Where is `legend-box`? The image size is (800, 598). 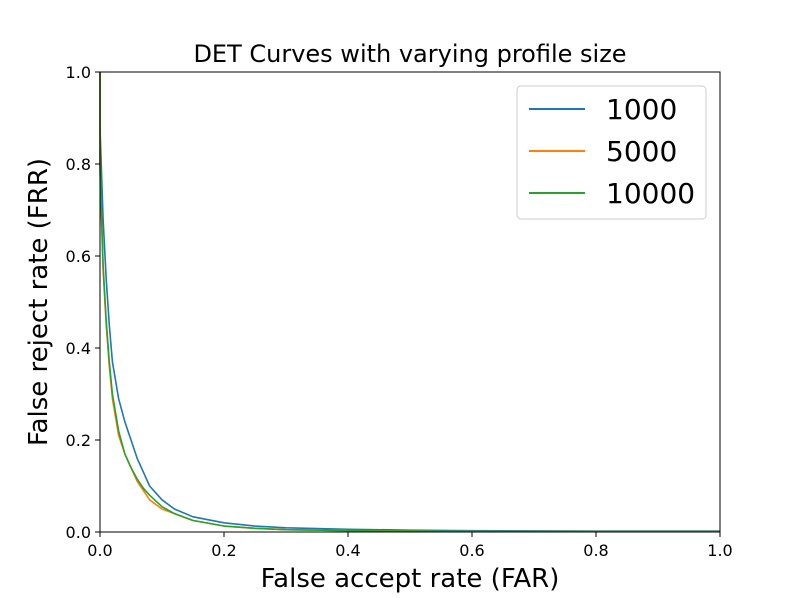
legend-box is located at coordinates (611, 152).